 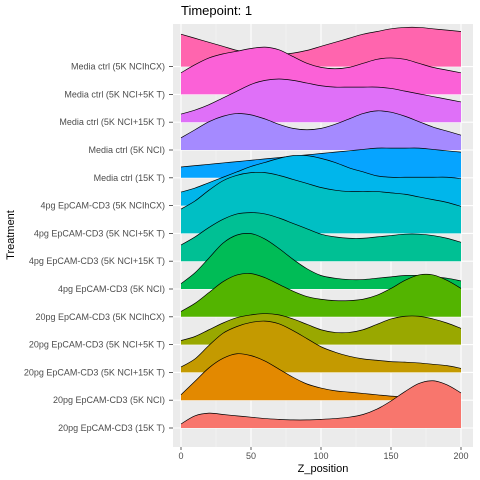 I want to click on ridge-line-media-ctrl-5k-nci, so click(x=321, y=124).